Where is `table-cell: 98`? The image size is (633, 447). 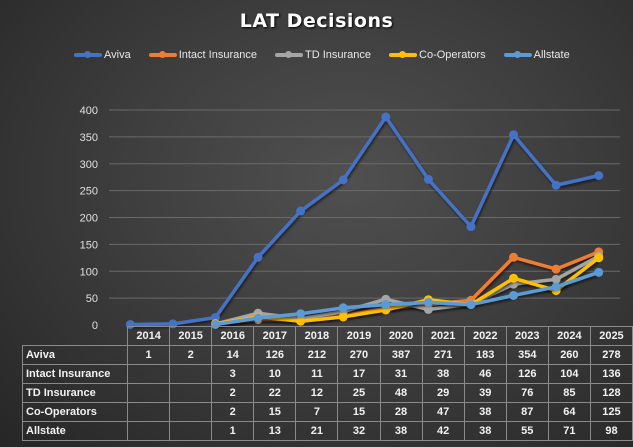
table-cell: 98 is located at coordinates (611, 431).